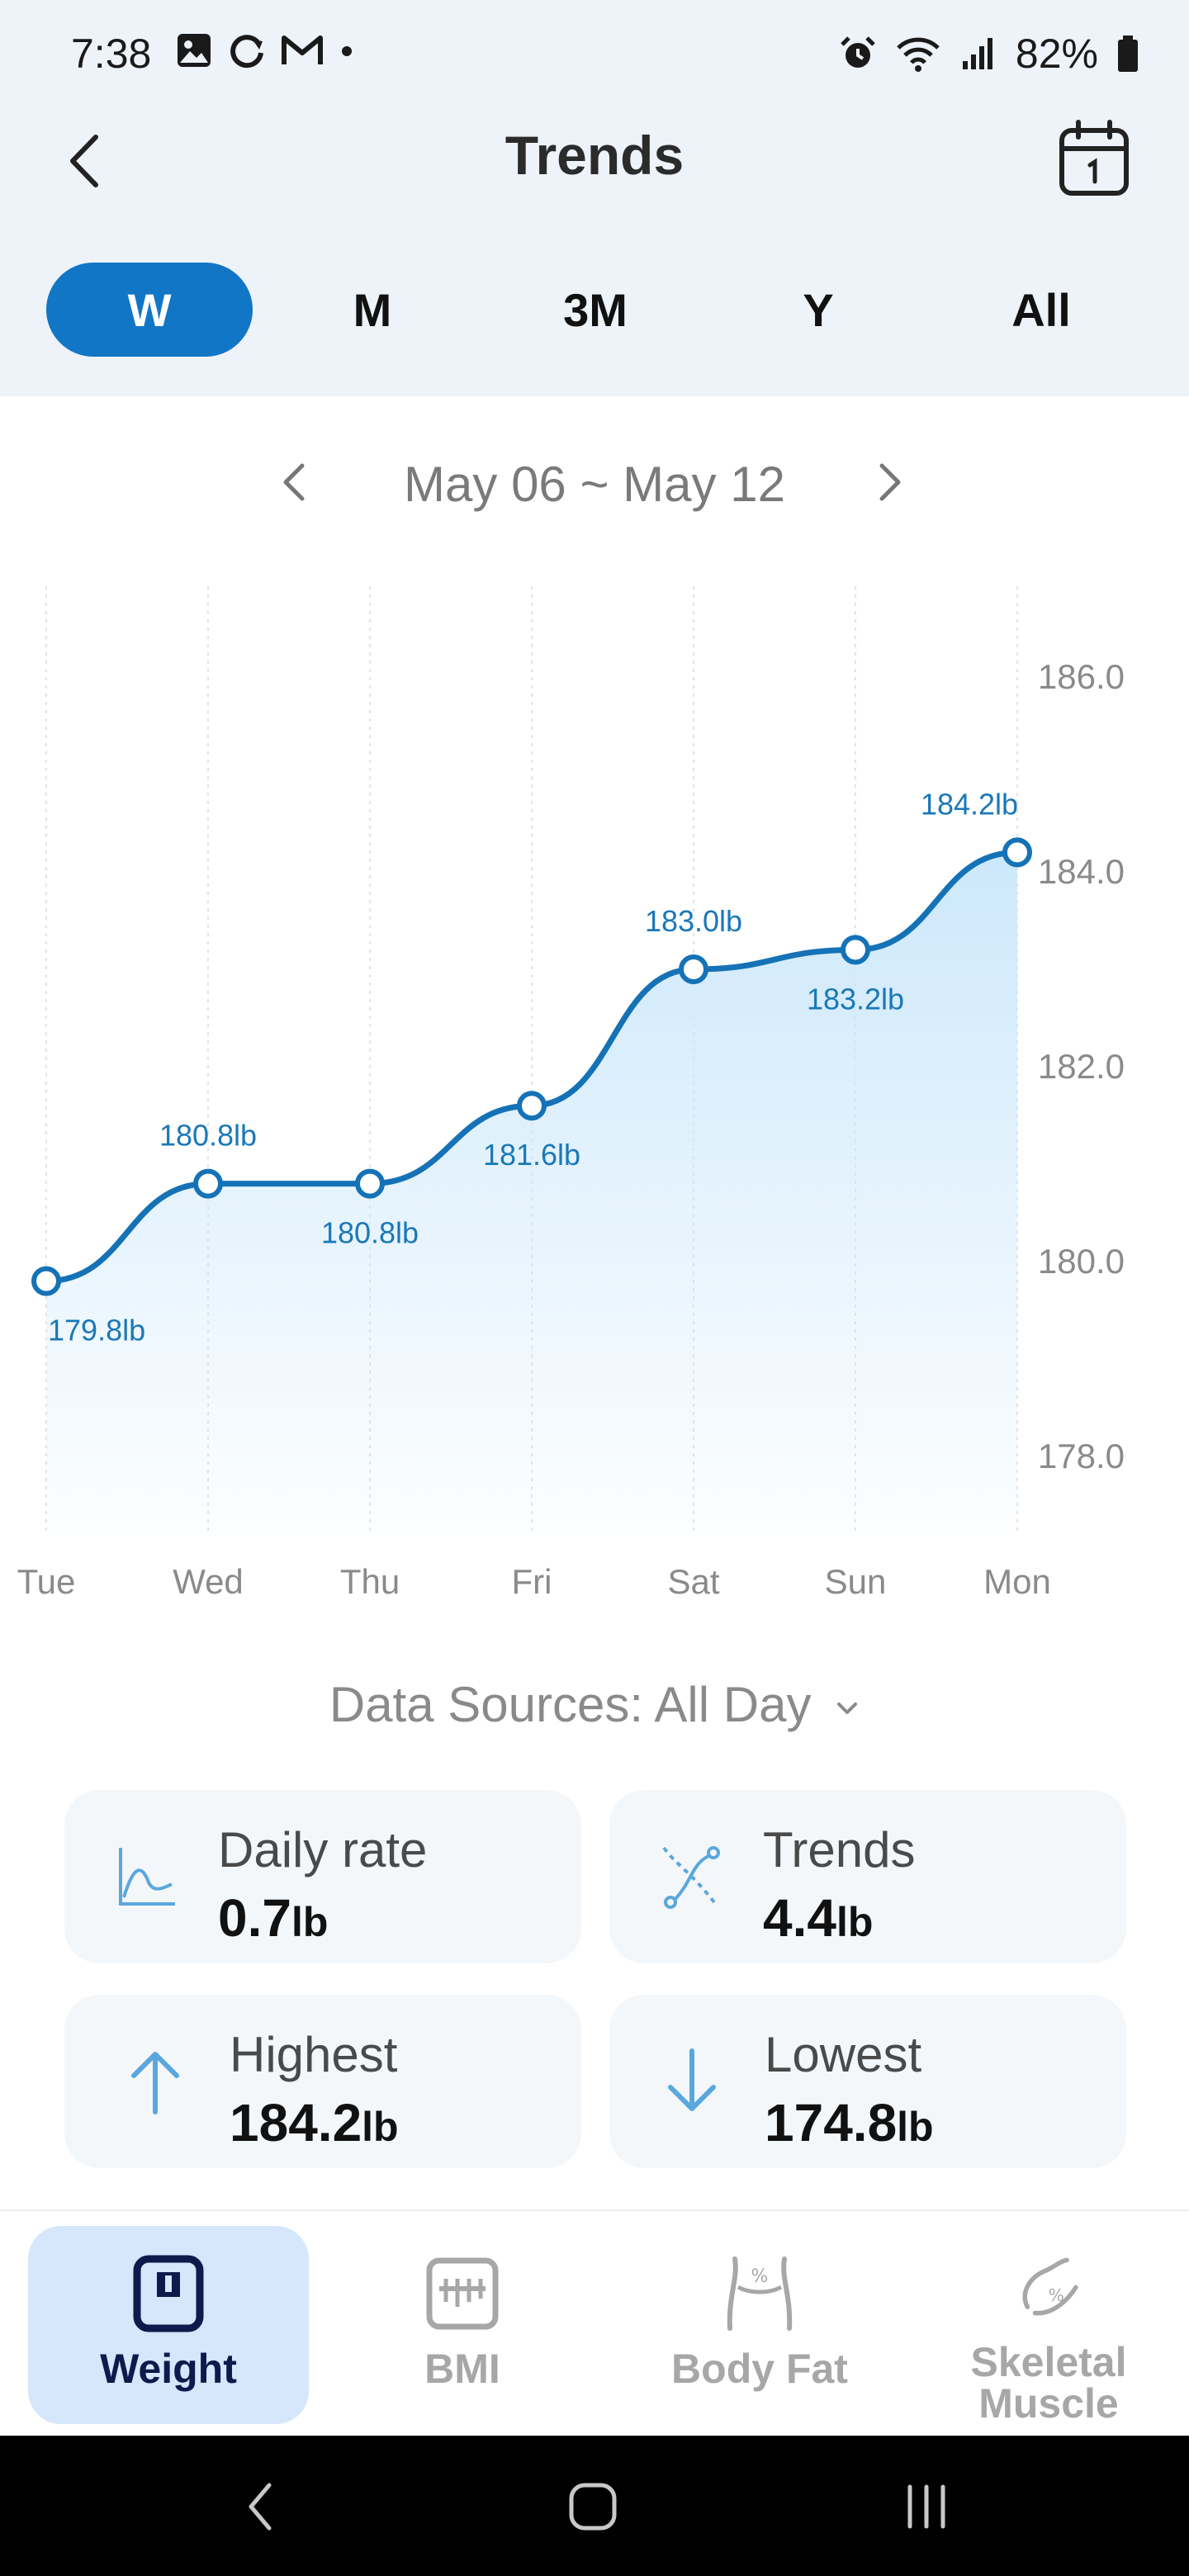 The image size is (1189, 2576). I want to click on data-point-wed, so click(208, 1183).